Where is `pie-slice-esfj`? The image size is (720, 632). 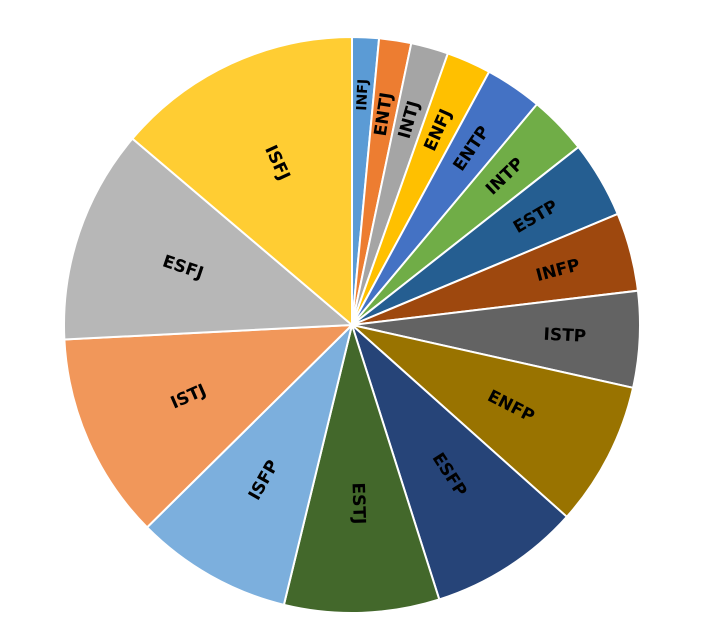
pie-slice-esfj is located at coordinates (209, 239).